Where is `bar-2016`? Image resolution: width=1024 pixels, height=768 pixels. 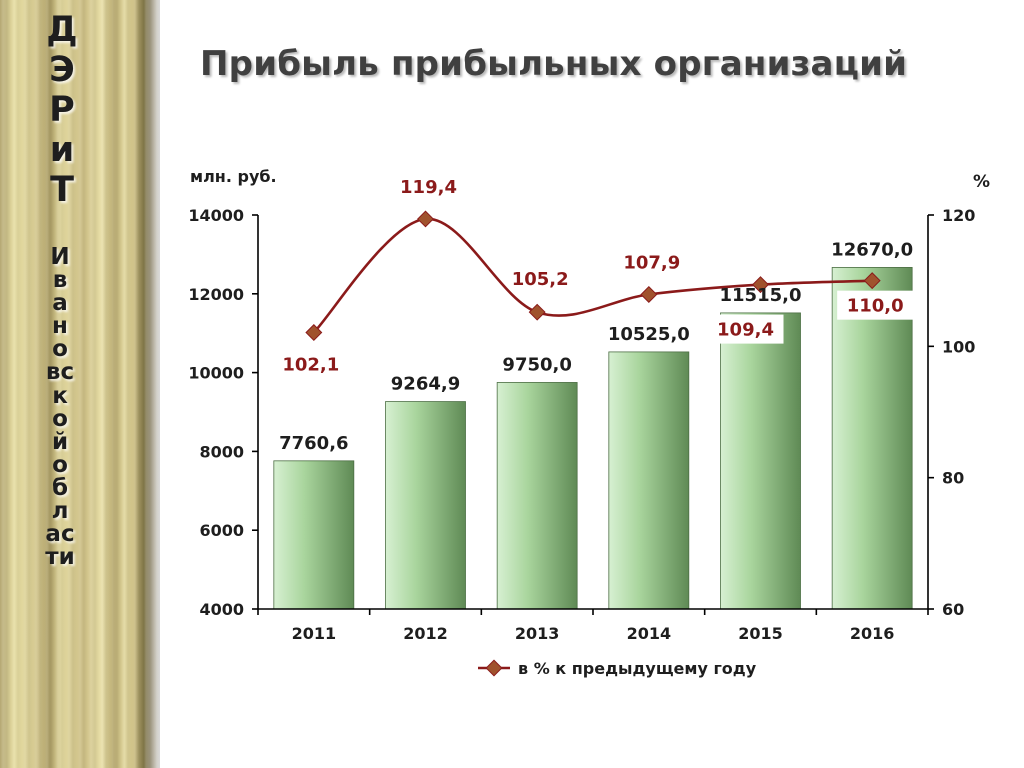
bar-2016 is located at coordinates (872, 438).